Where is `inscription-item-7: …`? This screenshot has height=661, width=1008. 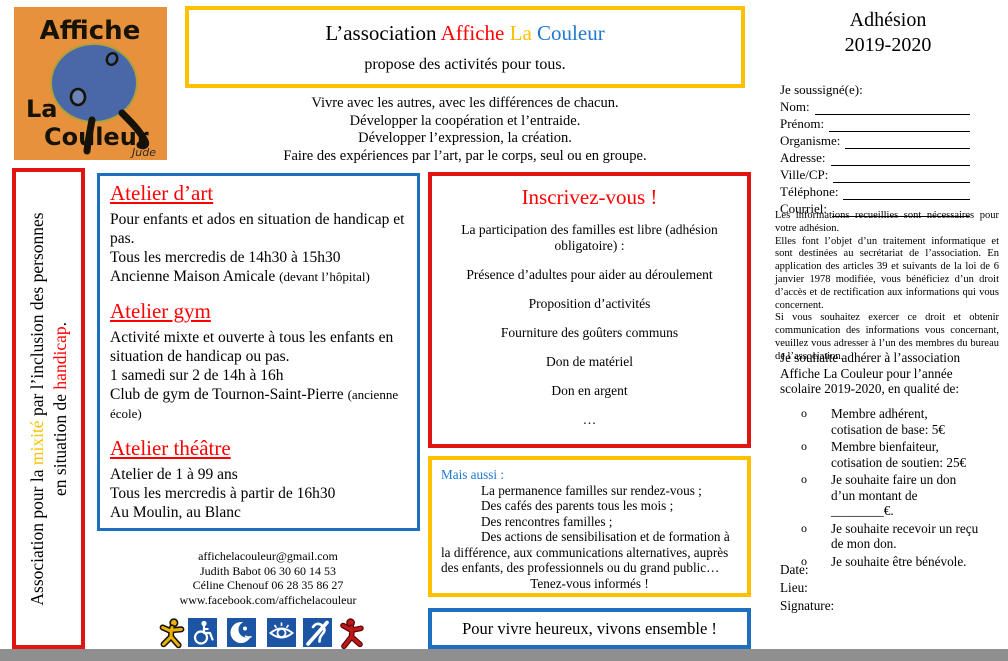
inscription-item-7: … is located at coordinates (589, 419).